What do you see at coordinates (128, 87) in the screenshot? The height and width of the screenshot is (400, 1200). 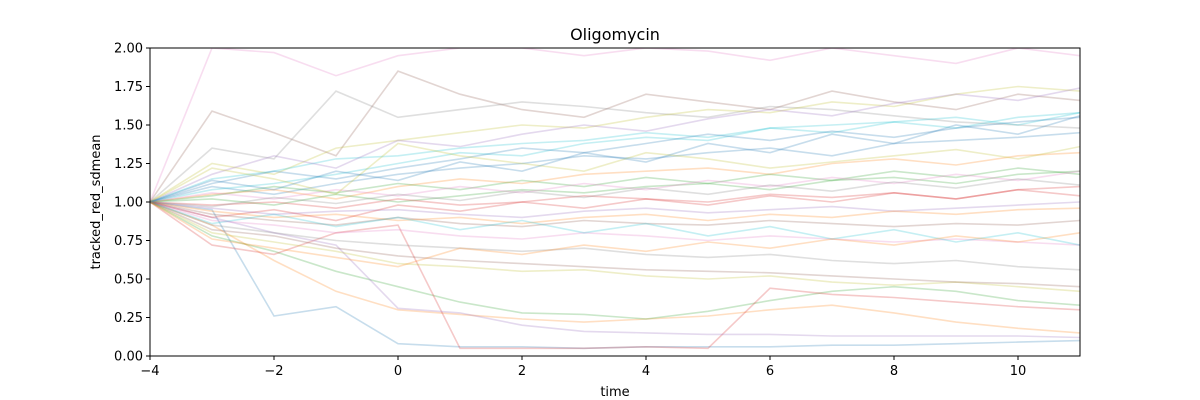 I see `y-tick-label: 1.75` at bounding box center [128, 87].